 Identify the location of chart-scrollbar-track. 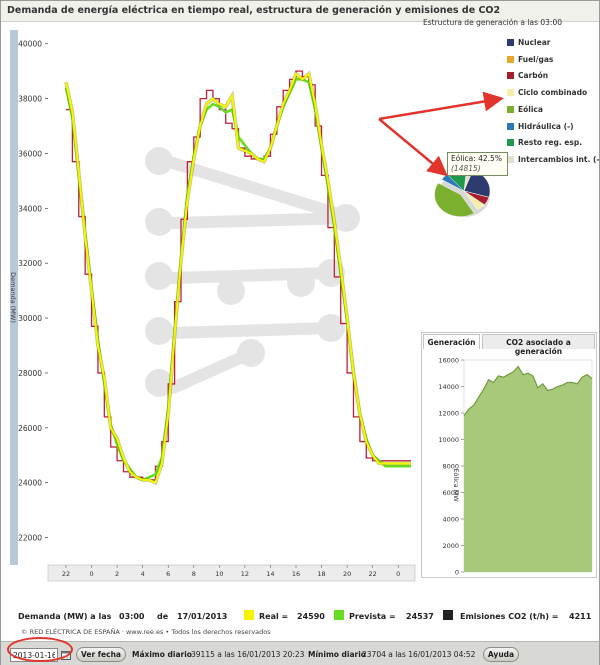
(14, 297).